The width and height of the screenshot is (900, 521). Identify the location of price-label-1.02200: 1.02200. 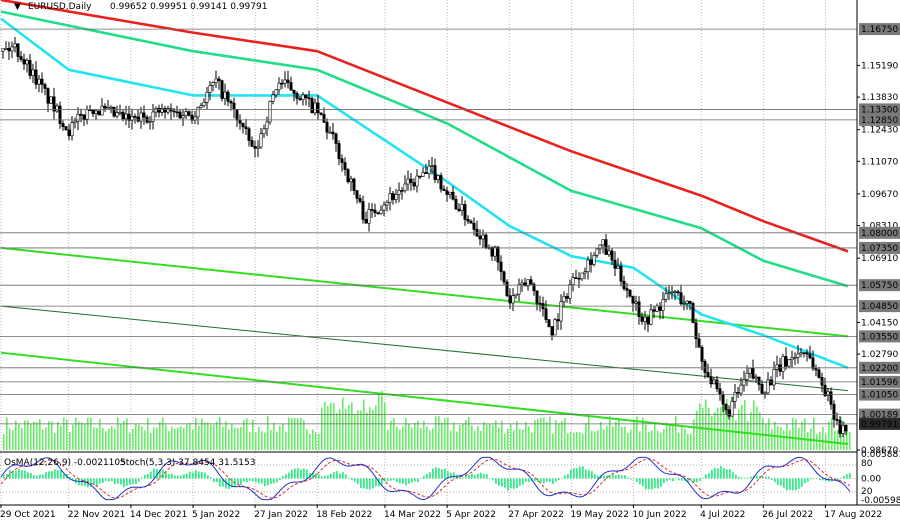
(879, 369).